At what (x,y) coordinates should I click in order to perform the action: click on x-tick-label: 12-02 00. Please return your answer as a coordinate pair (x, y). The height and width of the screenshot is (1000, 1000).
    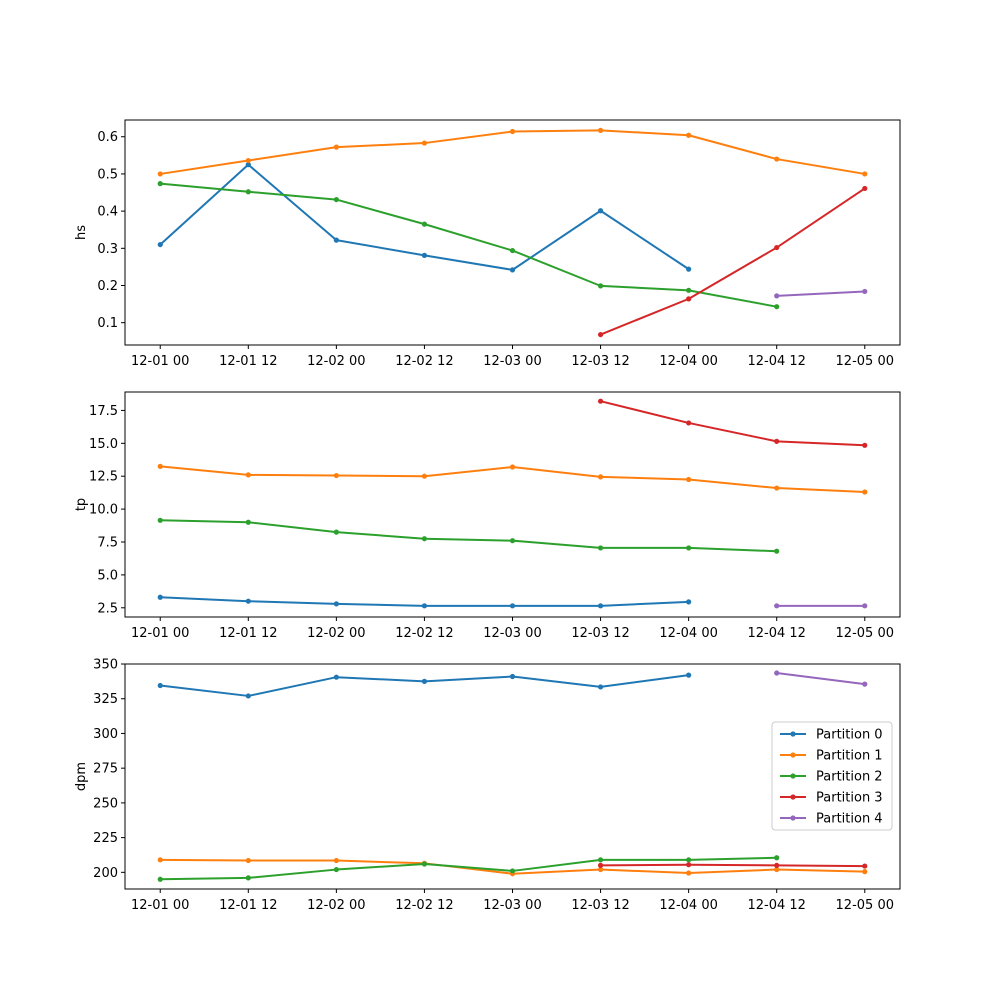
    Looking at the image, I should click on (336, 361).